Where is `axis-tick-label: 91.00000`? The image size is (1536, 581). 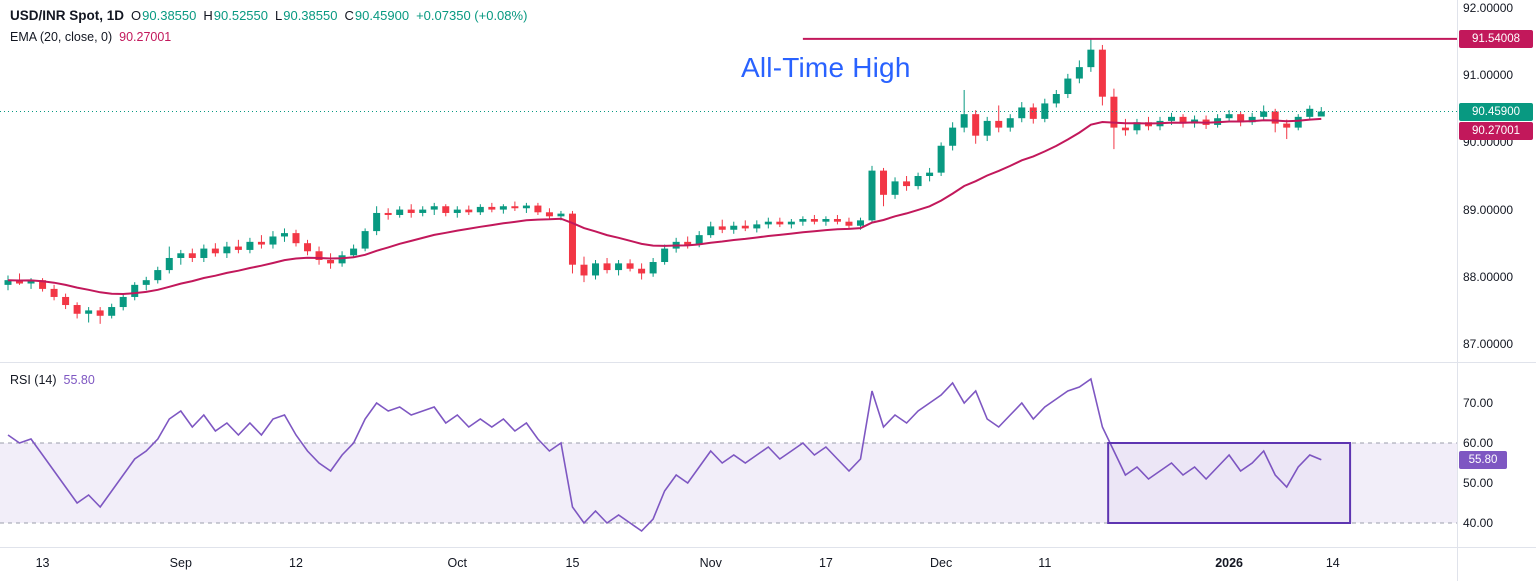 axis-tick-label: 91.00000 is located at coordinates (1488, 75).